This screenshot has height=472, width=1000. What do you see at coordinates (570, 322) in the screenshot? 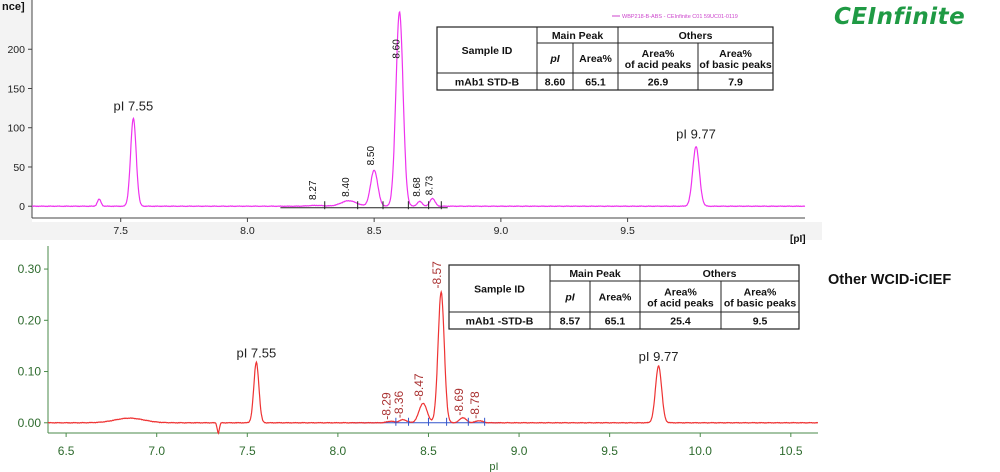
I see `bottom-results-table-pi-cell: 8.57` at bounding box center [570, 322].